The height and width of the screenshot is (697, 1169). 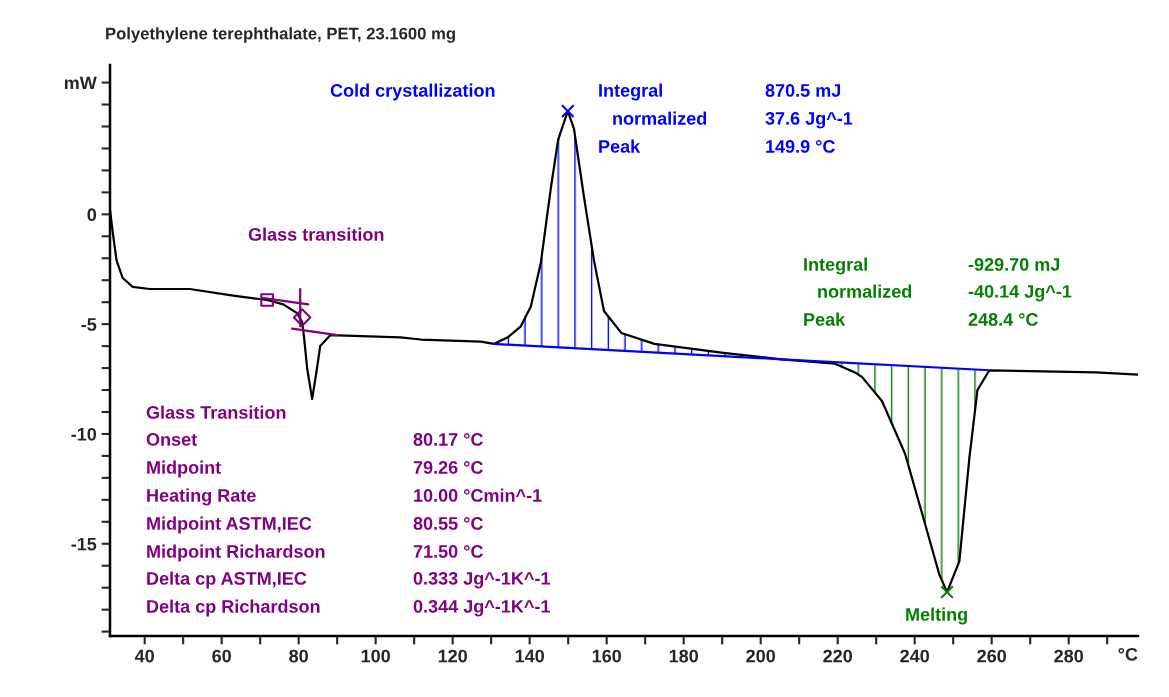 I want to click on annotation: Delta cp Richardson, so click(x=233, y=608).